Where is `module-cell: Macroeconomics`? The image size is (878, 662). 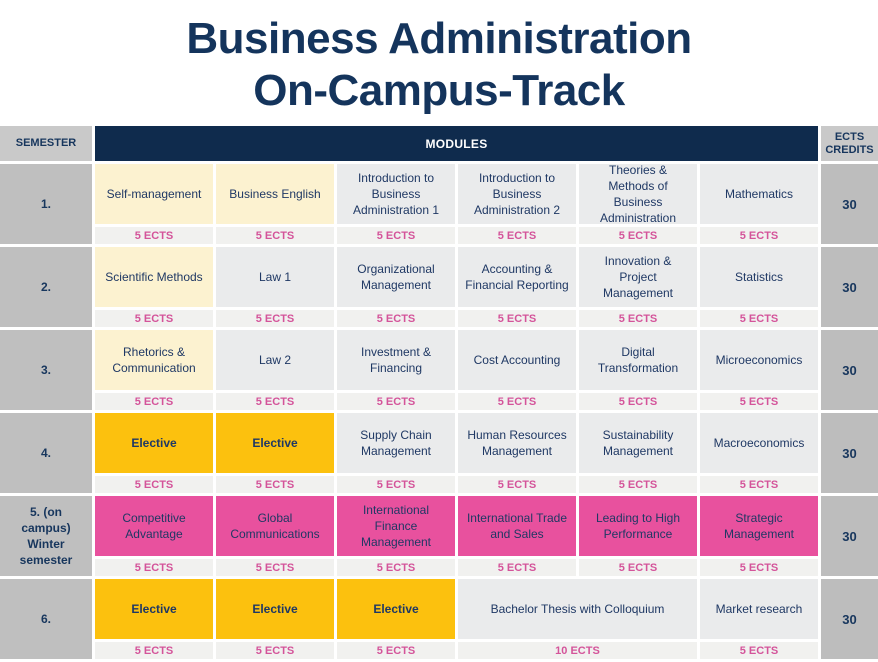 module-cell: Macroeconomics is located at coordinates (759, 443).